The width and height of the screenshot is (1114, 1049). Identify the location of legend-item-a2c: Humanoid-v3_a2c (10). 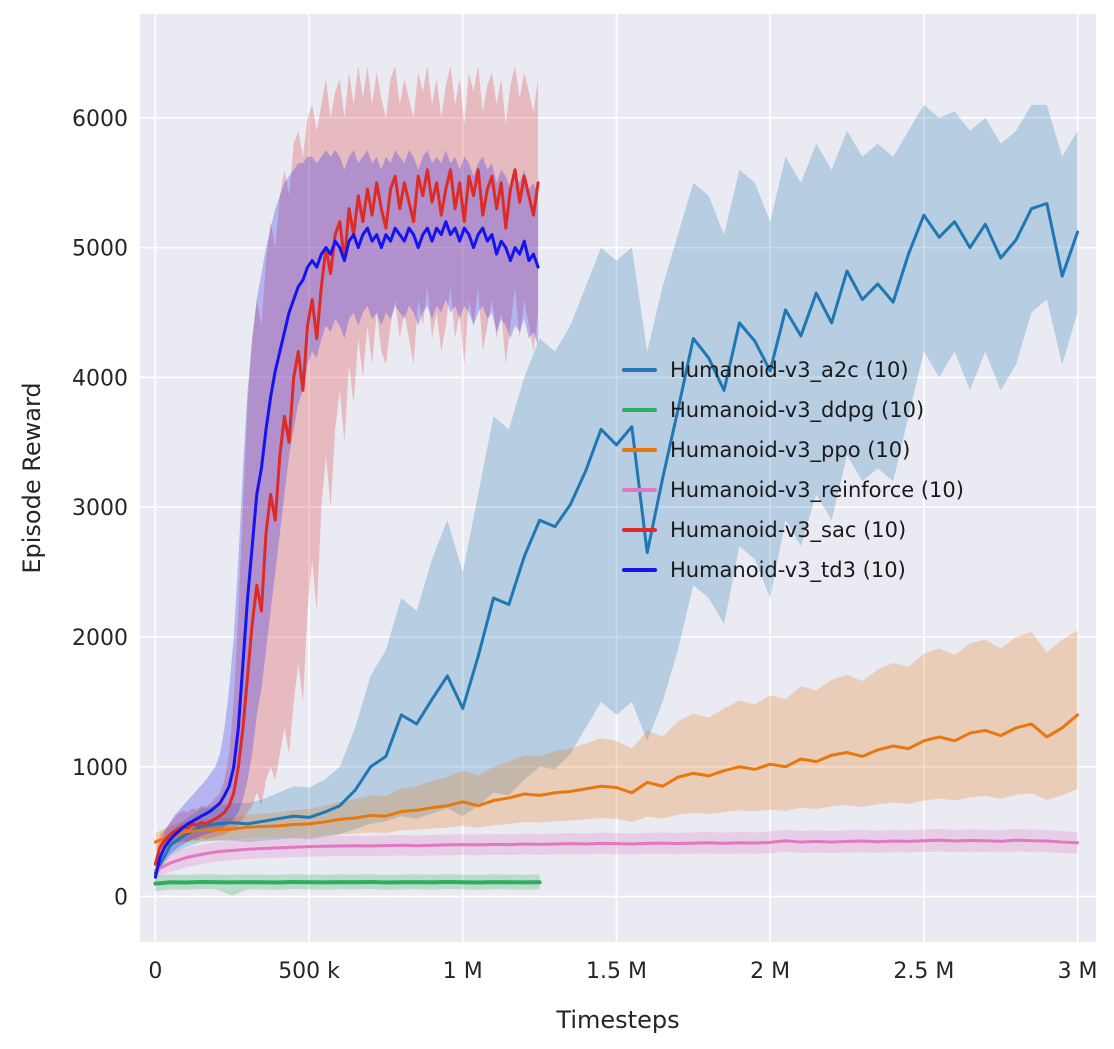
(793, 369).